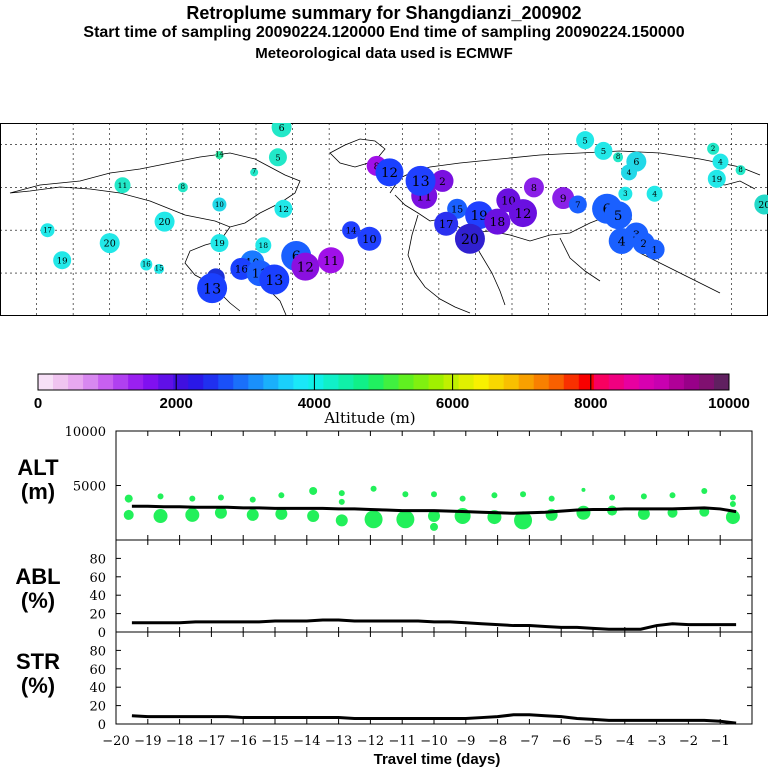 The height and width of the screenshot is (768, 768). Describe the element at coordinates (592, 741) in the screenshot. I see `x-tick-label: −5` at that location.